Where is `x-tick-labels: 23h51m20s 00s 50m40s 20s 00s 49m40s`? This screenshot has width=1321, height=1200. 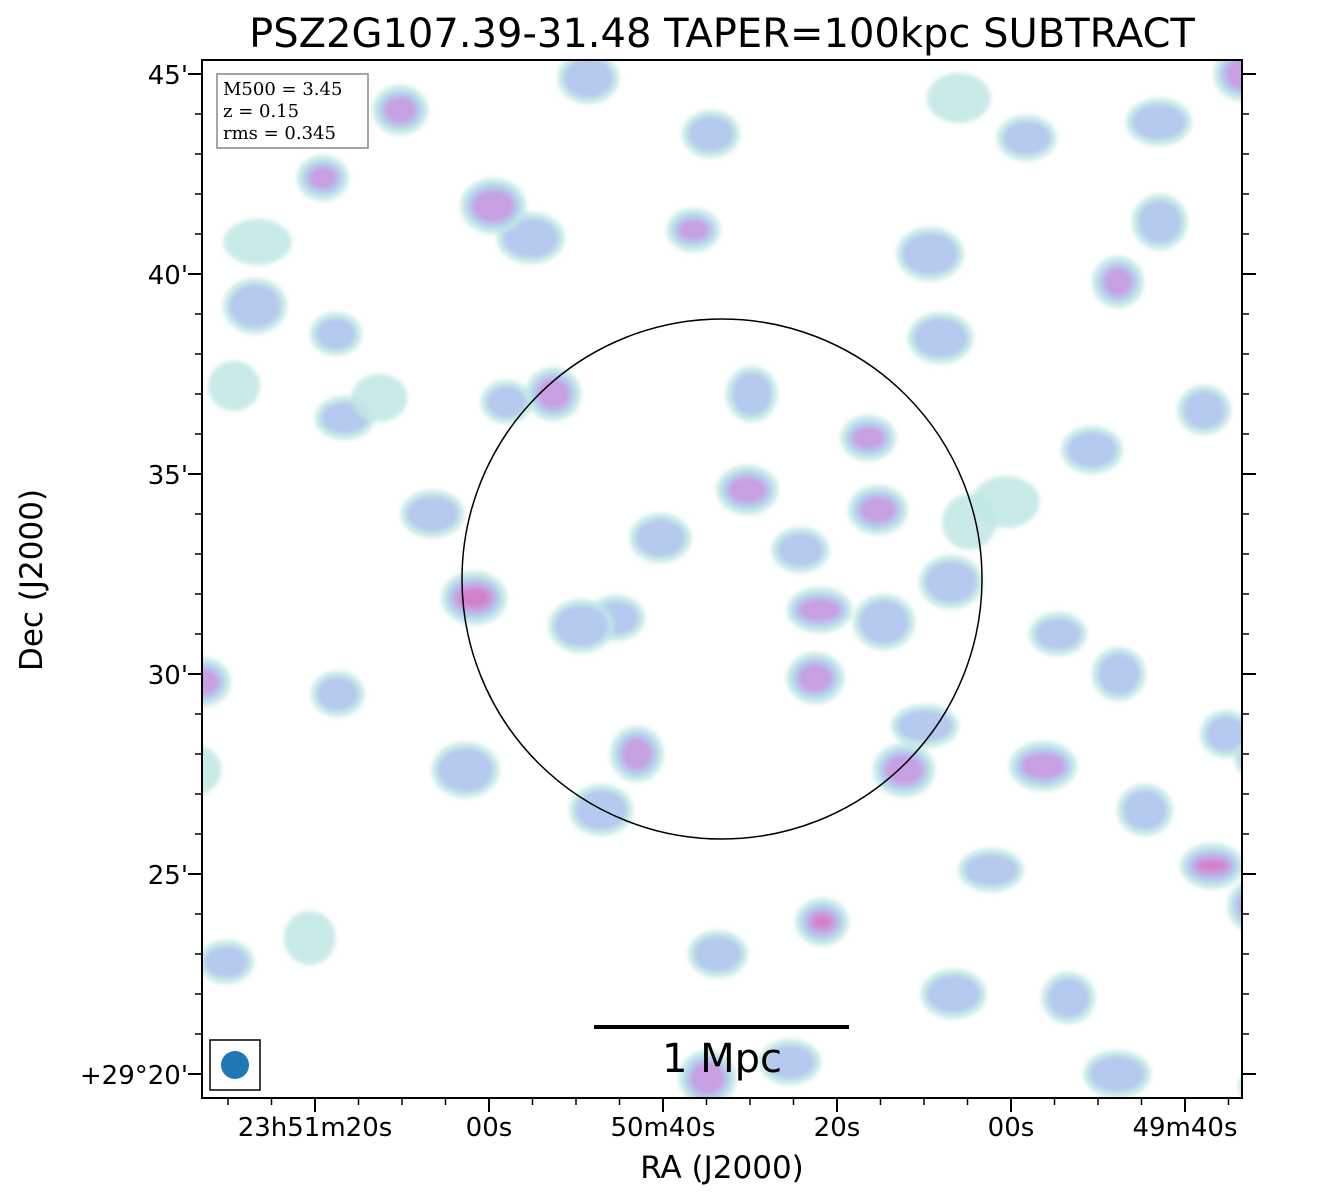
x-tick-labels: 23h51m20s 00s 50m40s 20s 00s 49m40s is located at coordinates (738, 1128).